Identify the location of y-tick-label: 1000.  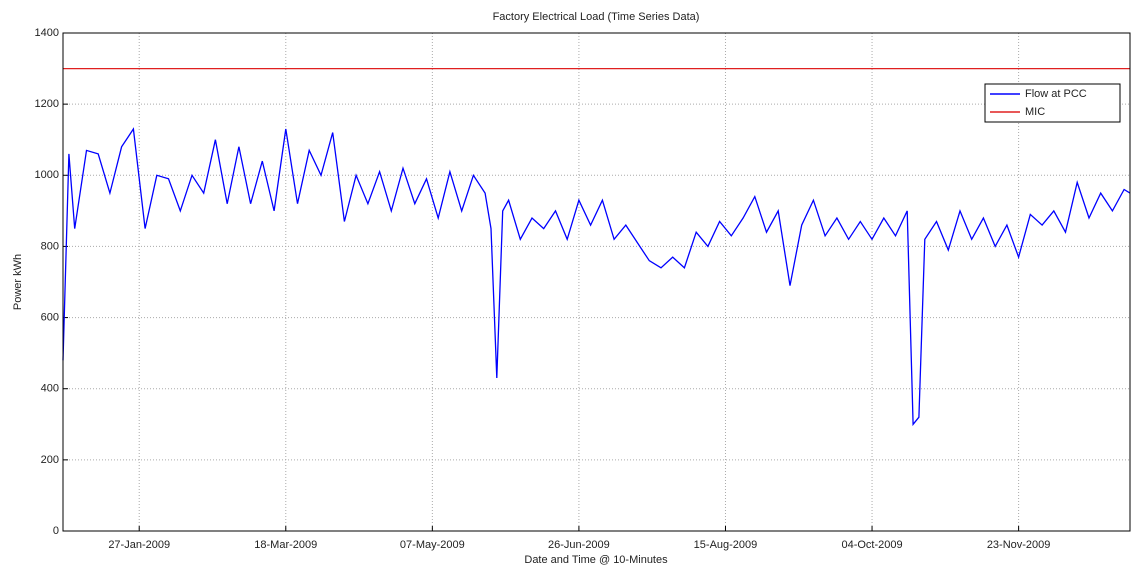
(47, 175).